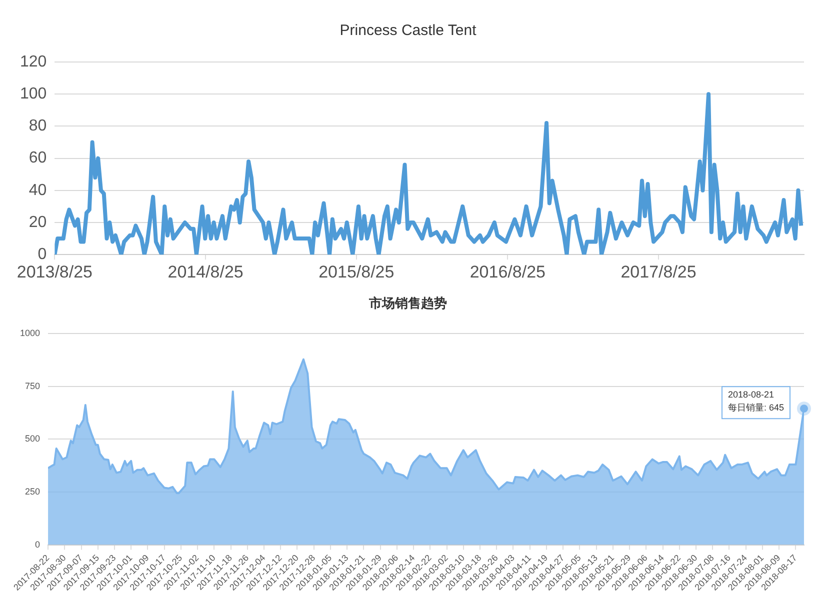 The image size is (832, 612). Describe the element at coordinates (407, 302) in the screenshot. I see `chart-title: 市场销售趋势` at that location.